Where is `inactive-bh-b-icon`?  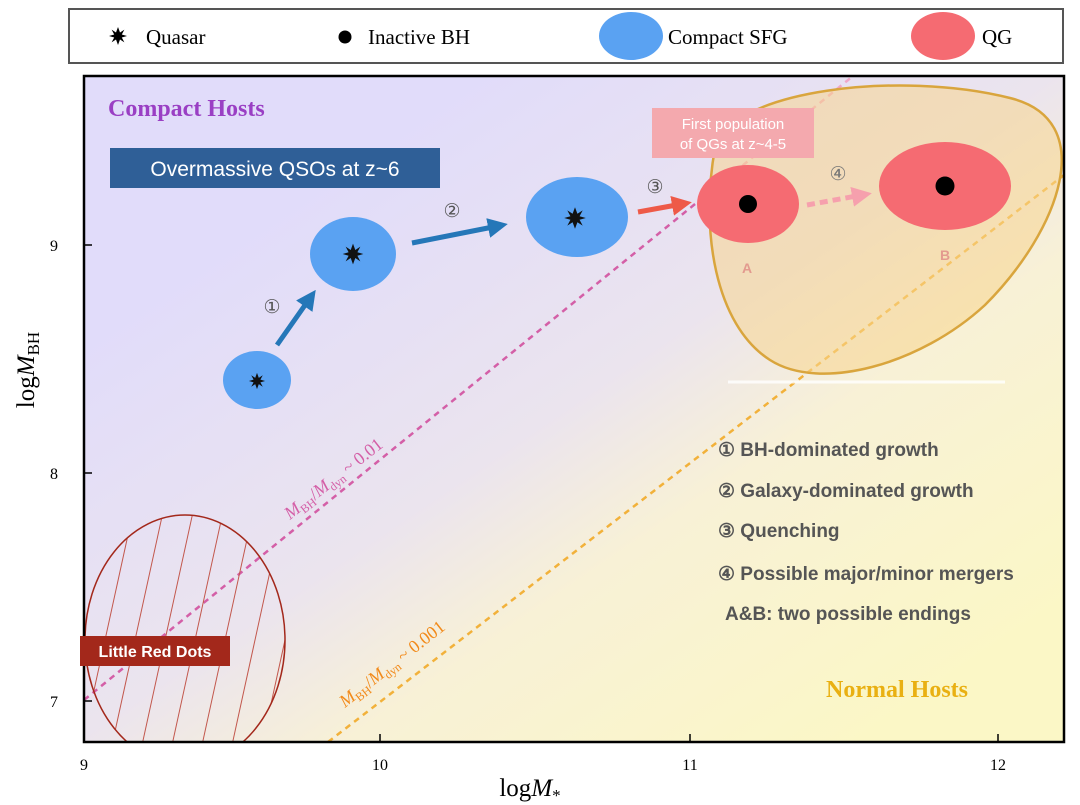 inactive-bh-b-icon is located at coordinates (945, 186).